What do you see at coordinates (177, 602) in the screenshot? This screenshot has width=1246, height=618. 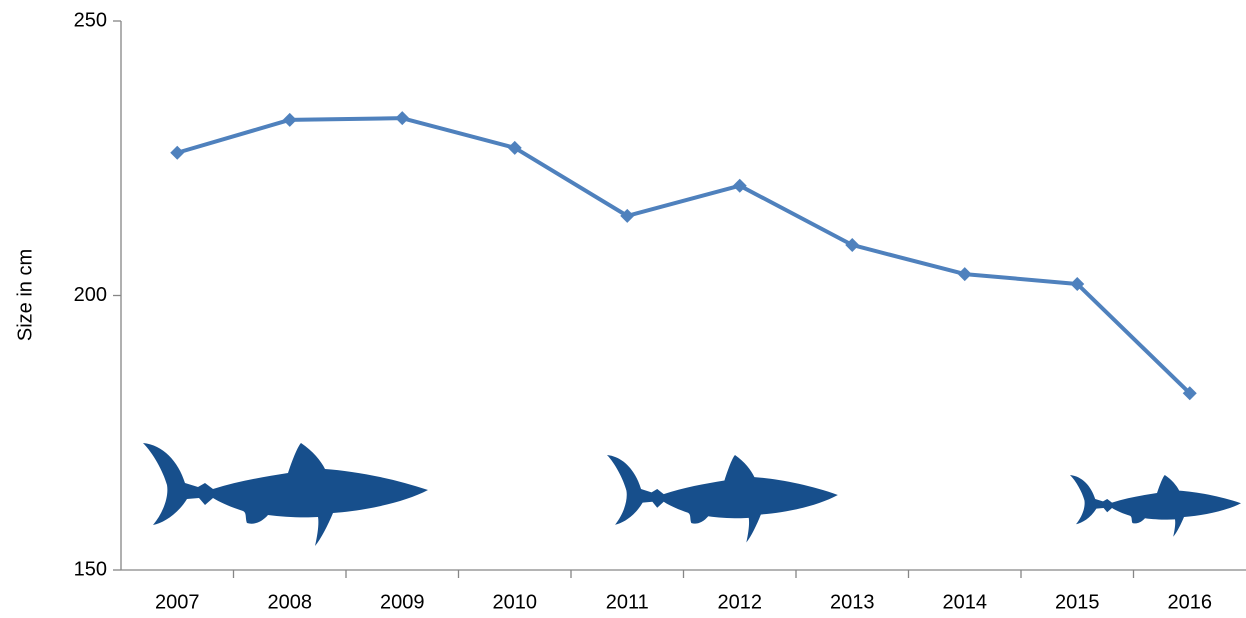 I see `x-tick-label: 2007` at bounding box center [177, 602].